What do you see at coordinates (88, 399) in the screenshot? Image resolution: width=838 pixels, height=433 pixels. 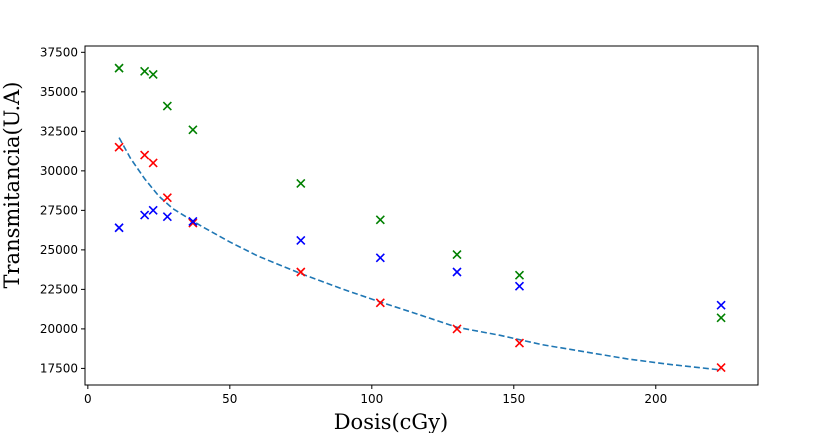 I see `x-tick-label: 0` at bounding box center [88, 399].